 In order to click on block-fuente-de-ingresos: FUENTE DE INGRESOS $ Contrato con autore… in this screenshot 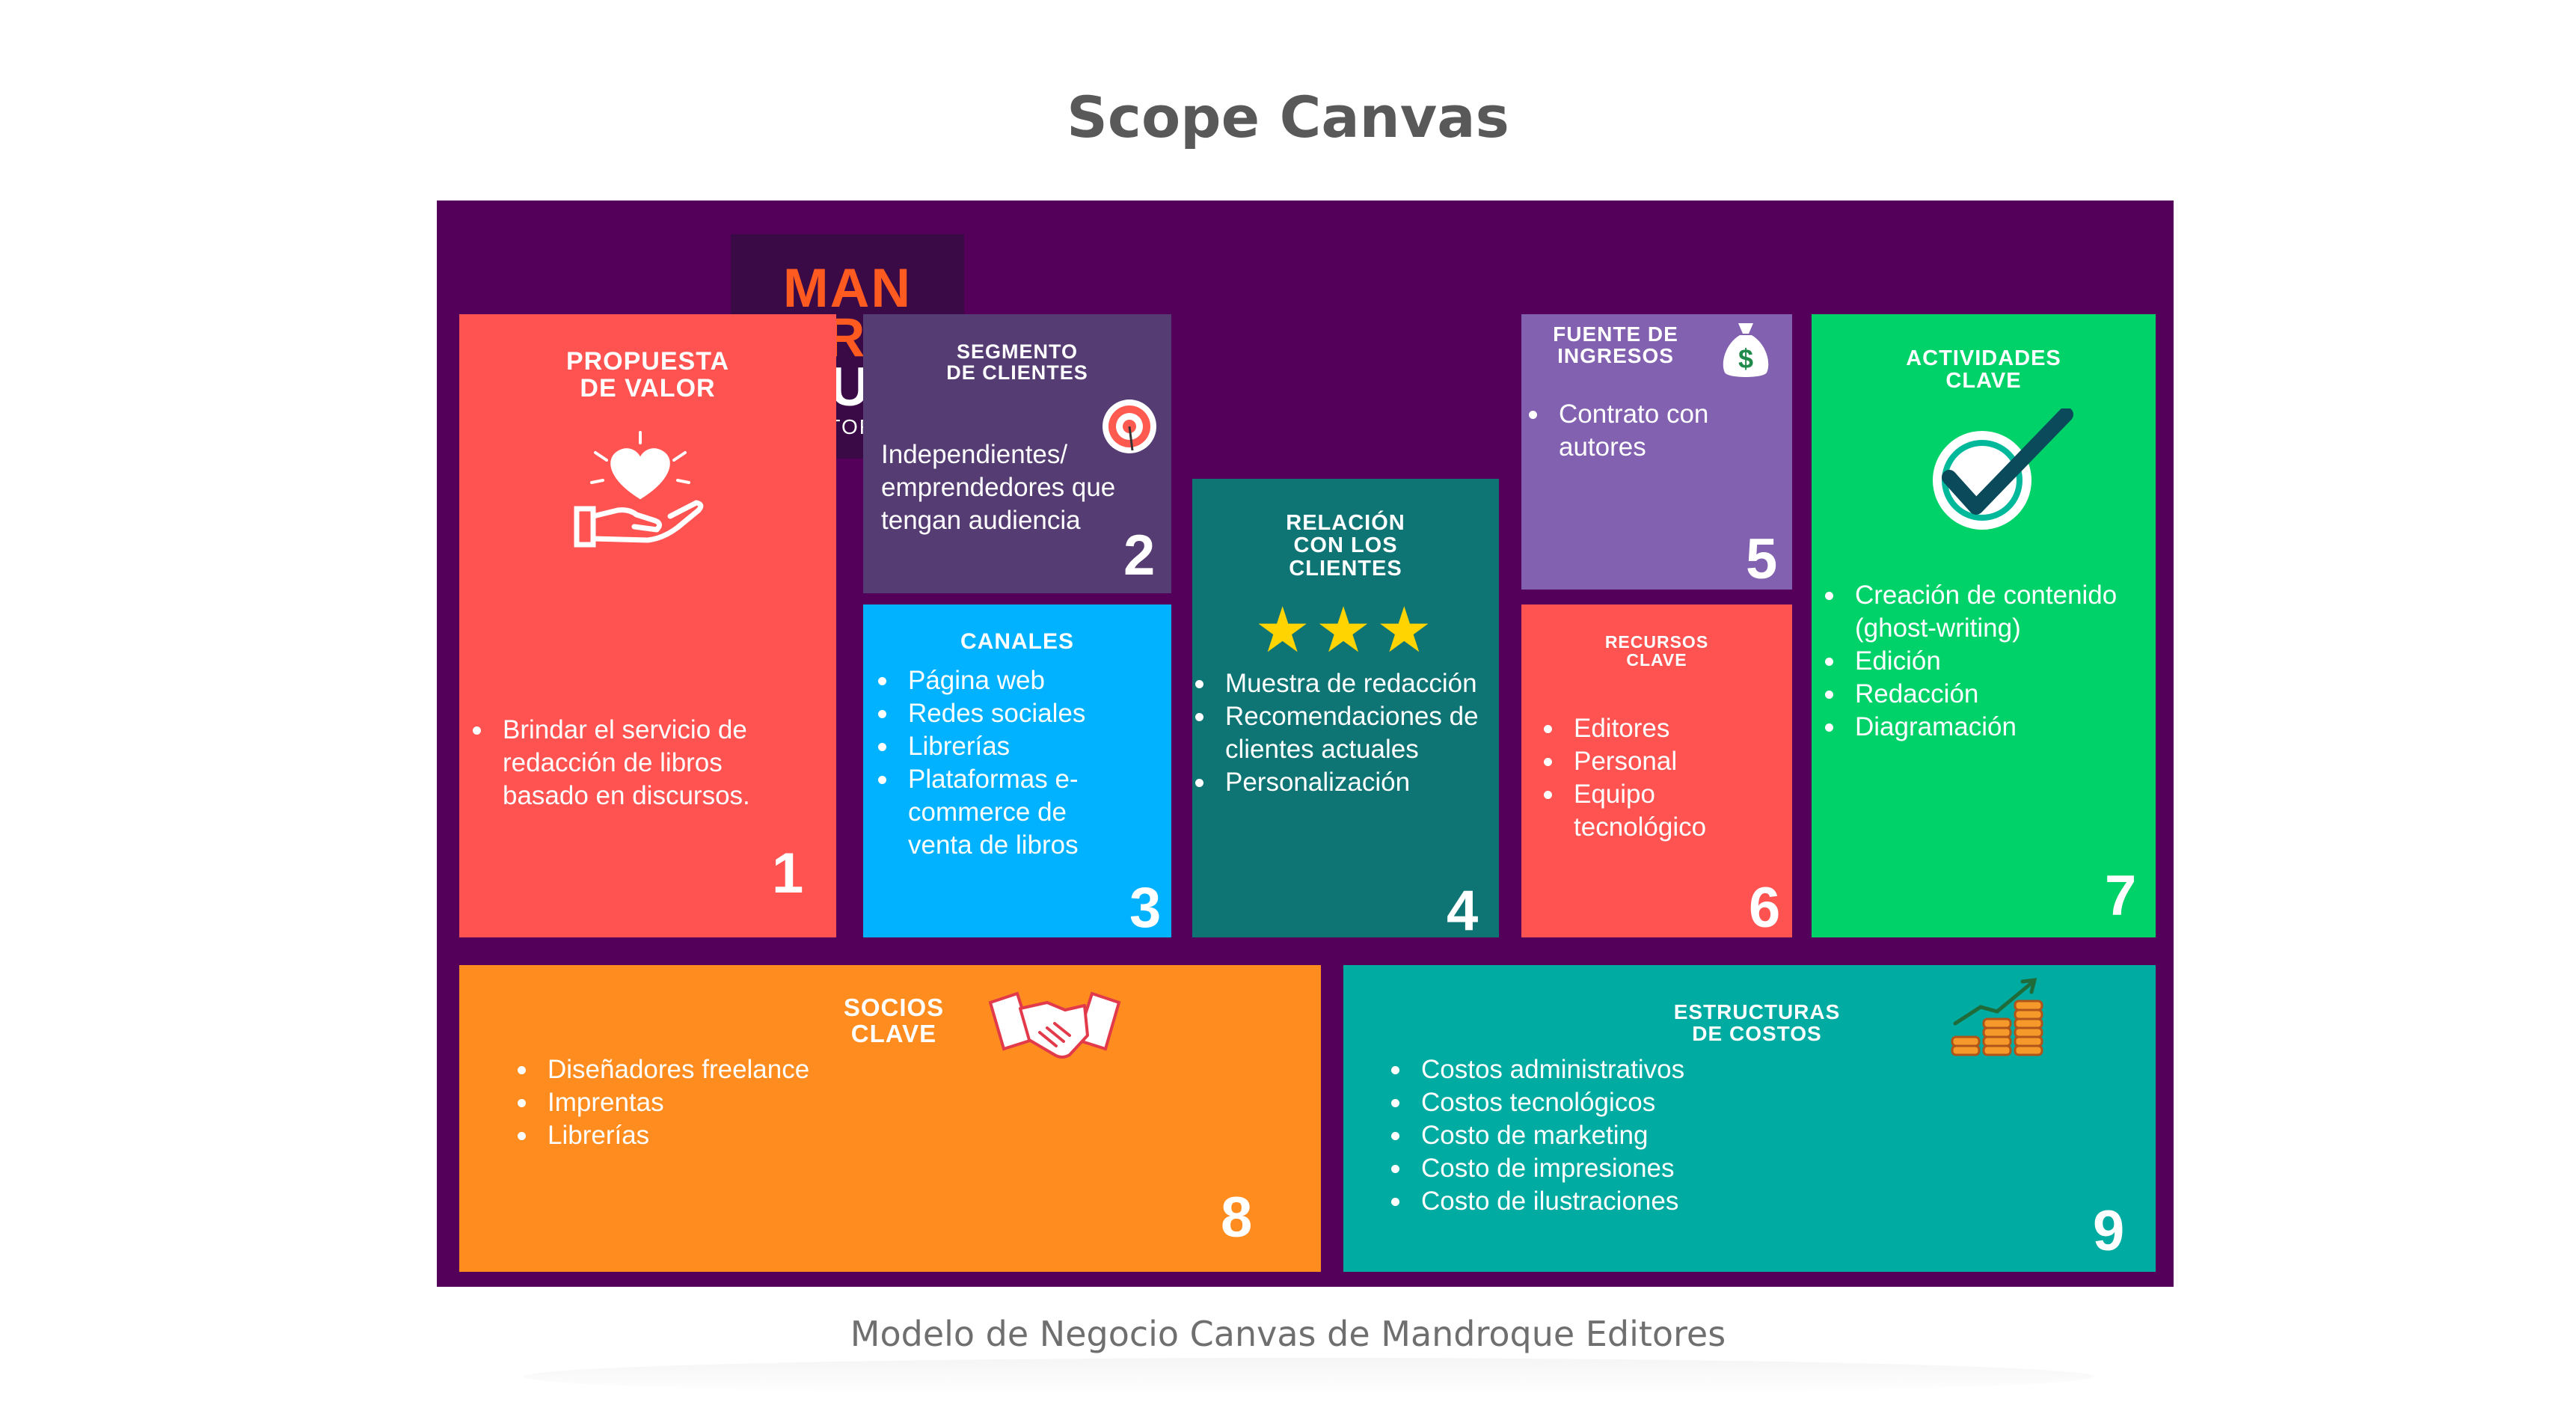, I will do `click(1656, 452)`.